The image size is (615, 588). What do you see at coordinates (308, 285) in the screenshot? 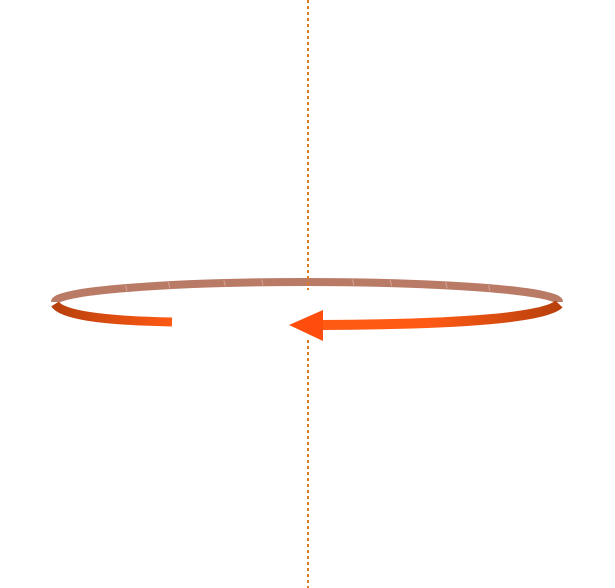
I see `ring-back-highlights` at bounding box center [308, 285].